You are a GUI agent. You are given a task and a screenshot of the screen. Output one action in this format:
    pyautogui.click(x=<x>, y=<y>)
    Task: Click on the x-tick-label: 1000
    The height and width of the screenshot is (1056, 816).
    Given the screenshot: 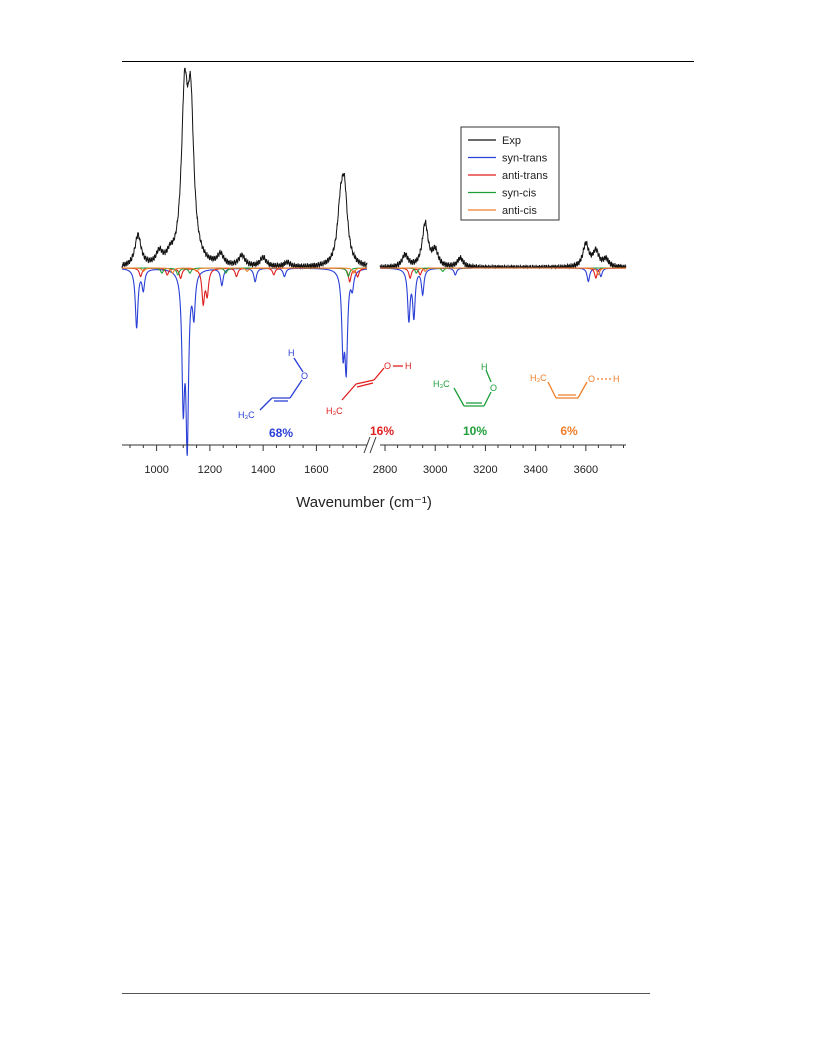 What is the action you would take?
    pyautogui.click(x=156, y=470)
    